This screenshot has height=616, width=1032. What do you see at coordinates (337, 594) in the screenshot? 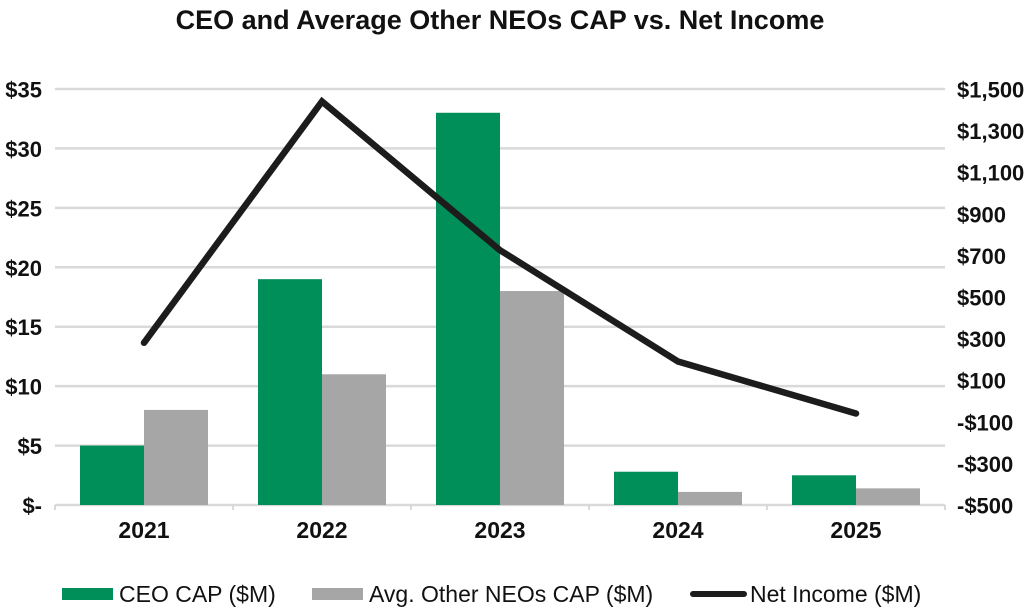
I see `legend-swatch-avg-other-neos-cap-icon` at bounding box center [337, 594].